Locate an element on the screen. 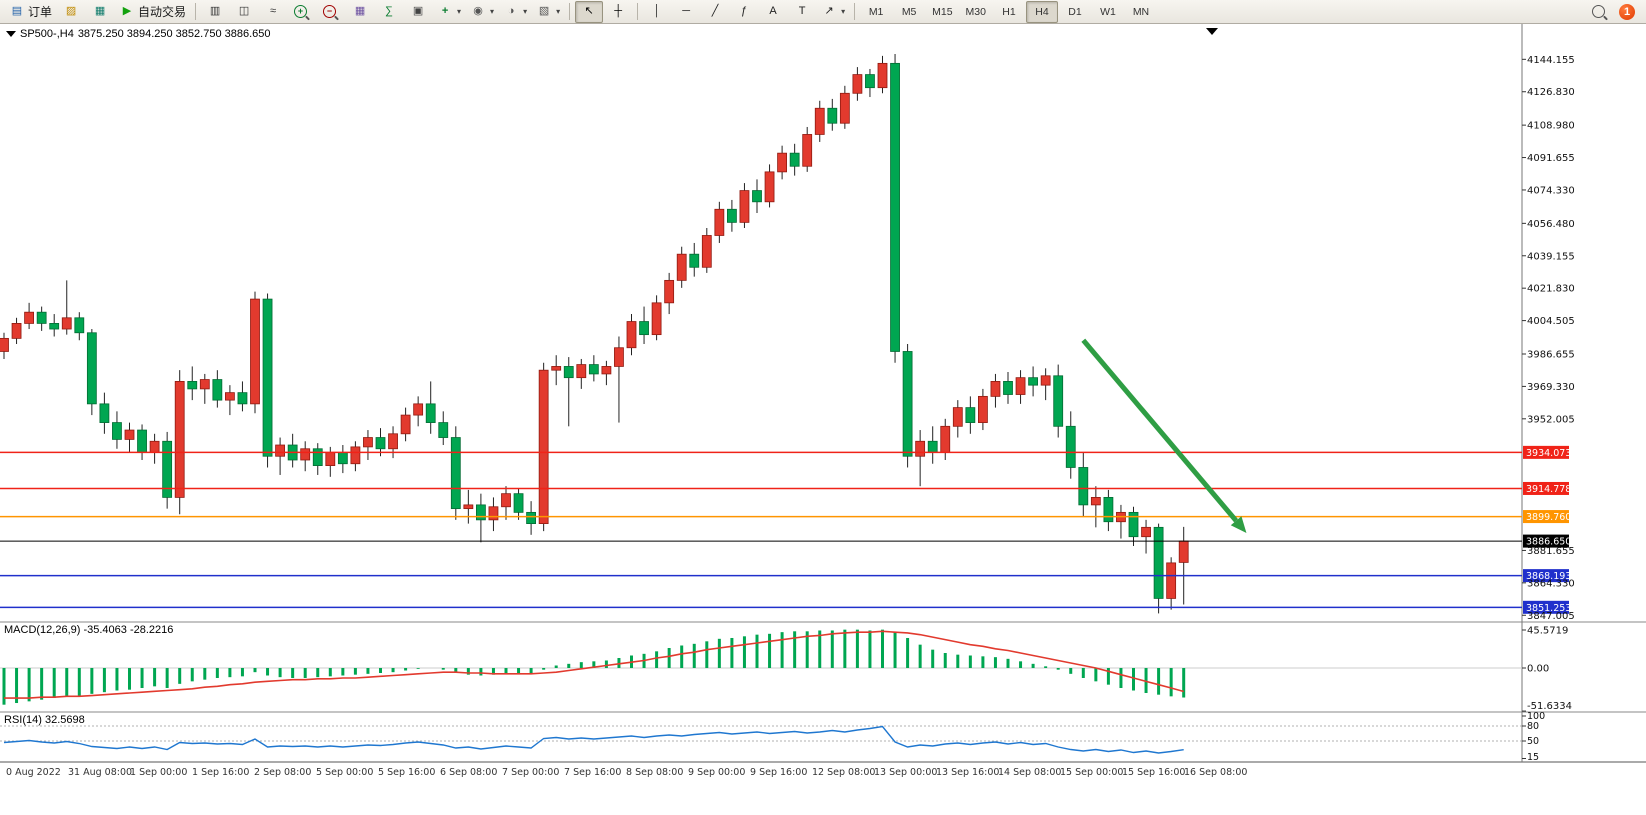 This screenshot has height=815, width=1646. svg-text: 4021.830 is located at coordinates (1551, 289).